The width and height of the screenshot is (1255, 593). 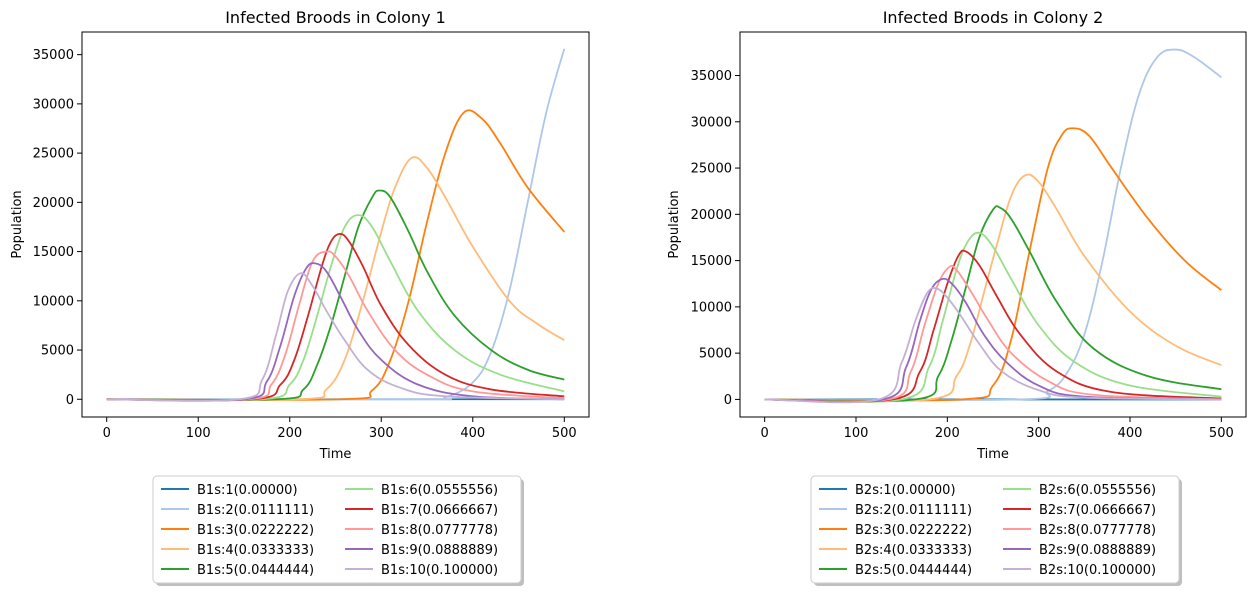 I want to click on chart-1-legend-label-9: B1s:9(0.0888889), so click(x=439, y=550).